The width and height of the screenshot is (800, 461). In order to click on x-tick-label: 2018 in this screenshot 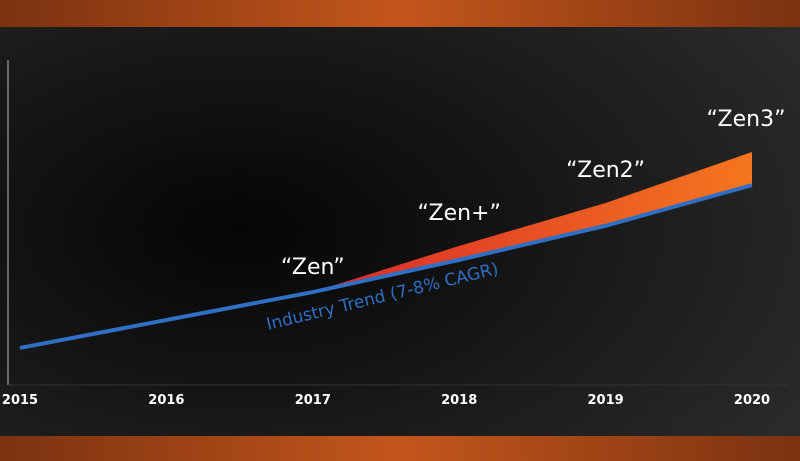, I will do `click(459, 400)`.